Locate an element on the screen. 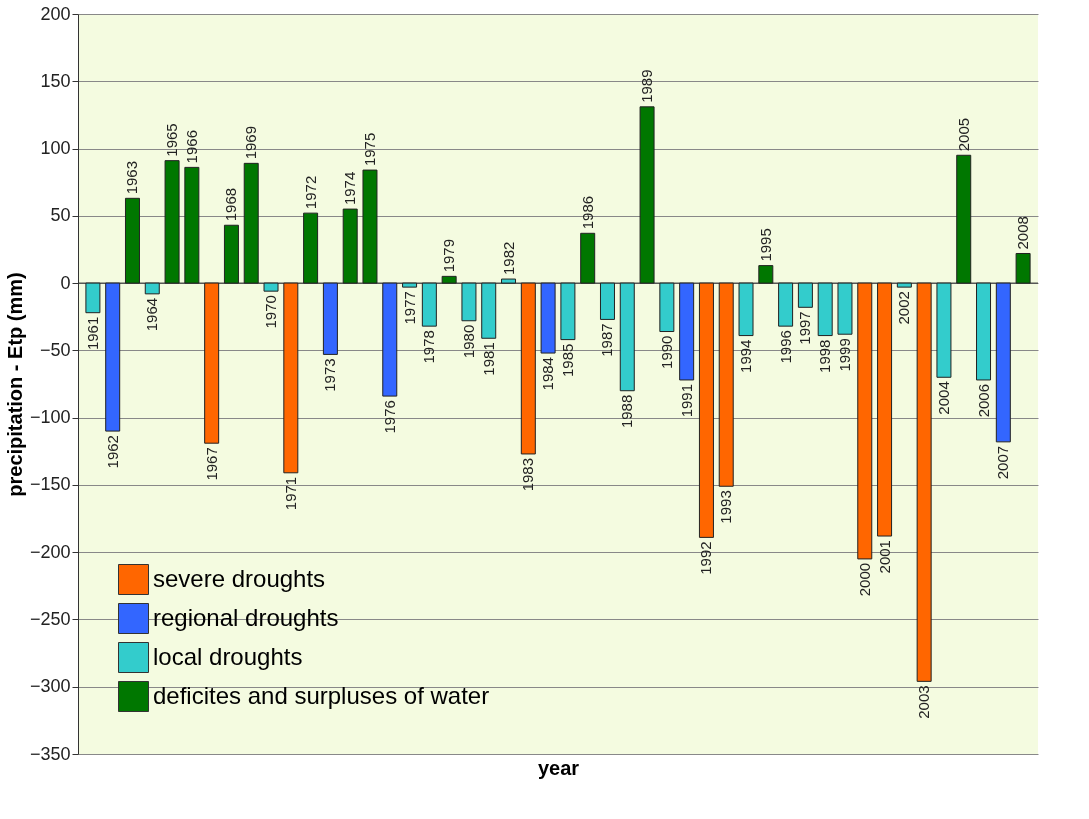 The image size is (1089, 819). y-tick-label: −150 is located at coordinates (50, 484).